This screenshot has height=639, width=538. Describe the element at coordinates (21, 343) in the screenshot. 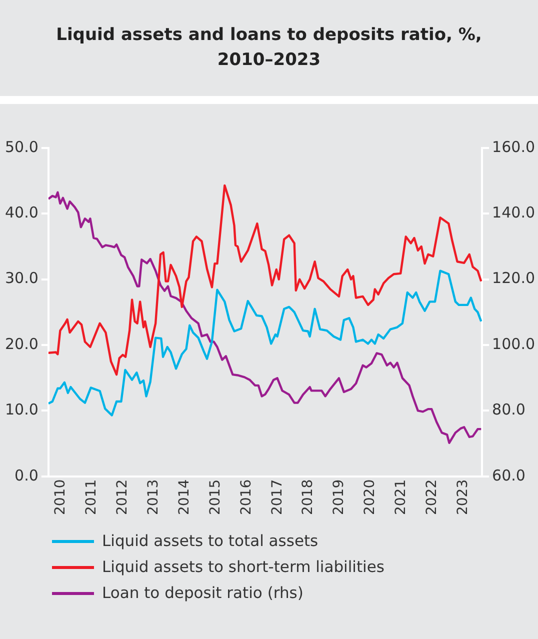

I see `y-tick-label: 20.0` at that location.